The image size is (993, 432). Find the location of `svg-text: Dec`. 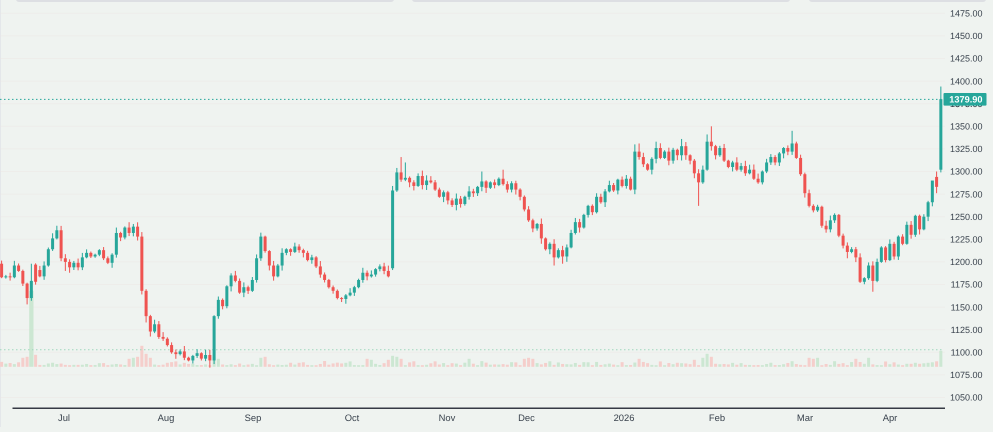

svg-text: Dec is located at coordinates (526, 417).